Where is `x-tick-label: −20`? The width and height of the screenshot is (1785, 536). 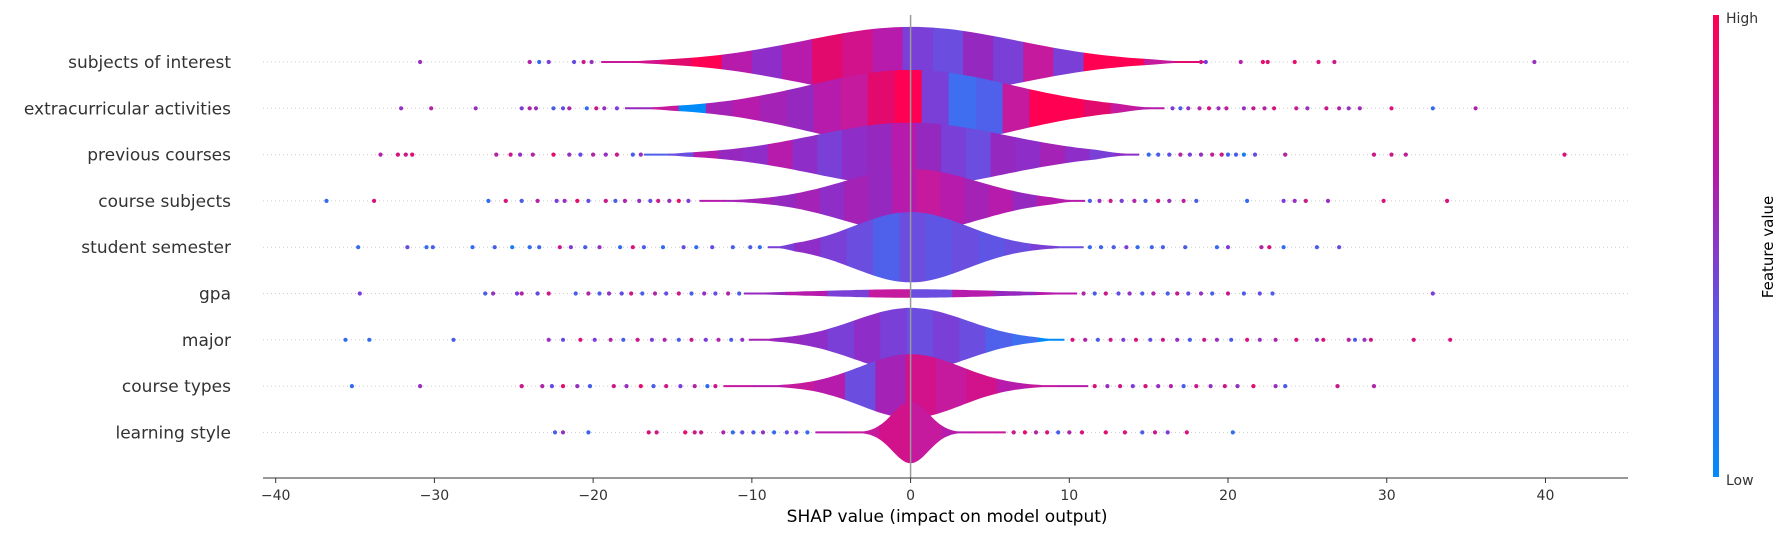
x-tick-label: −20 is located at coordinates (593, 496).